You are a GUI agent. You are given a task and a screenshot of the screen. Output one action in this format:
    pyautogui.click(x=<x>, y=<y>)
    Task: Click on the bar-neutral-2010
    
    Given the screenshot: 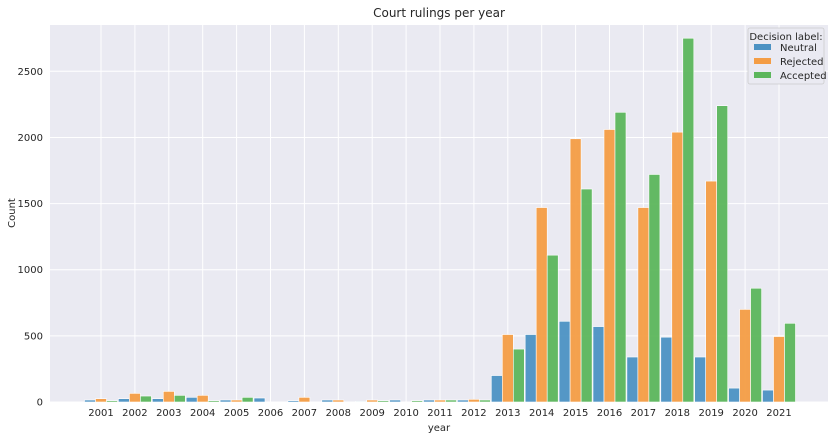 What is the action you would take?
    pyautogui.click(x=395, y=401)
    